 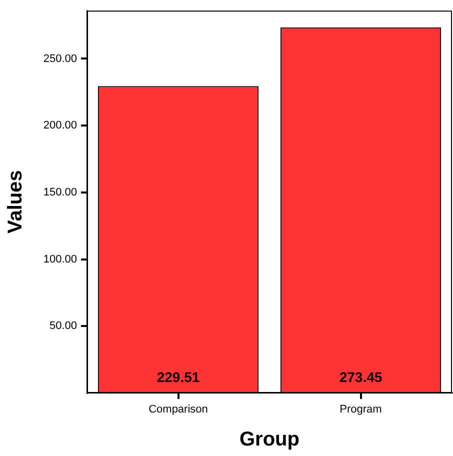 What do you see at coordinates (360, 377) in the screenshot?
I see `data-label: 273.45` at bounding box center [360, 377].